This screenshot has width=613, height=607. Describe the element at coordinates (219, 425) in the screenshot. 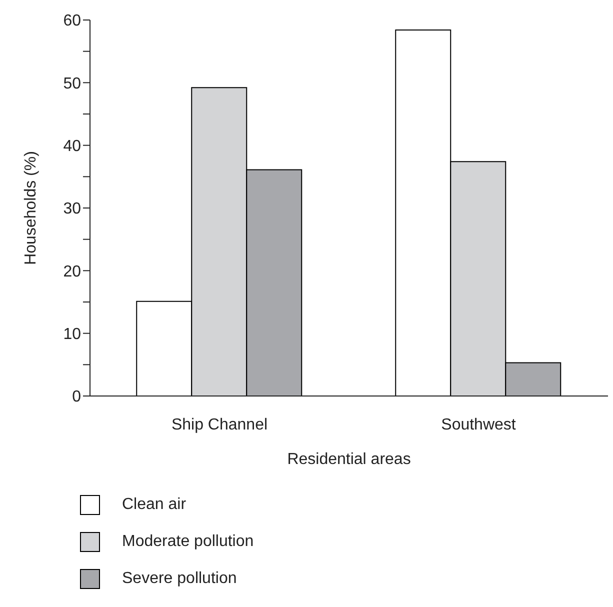

I see `x-tick-label: Ship Channel` at that location.